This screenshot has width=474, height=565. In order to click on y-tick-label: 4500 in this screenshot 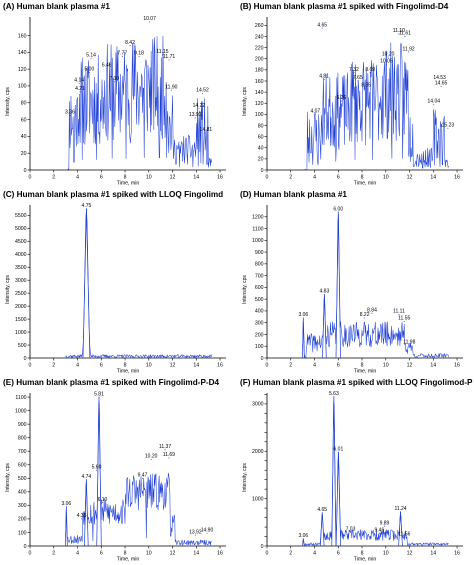, I will do `click(21, 242)`.